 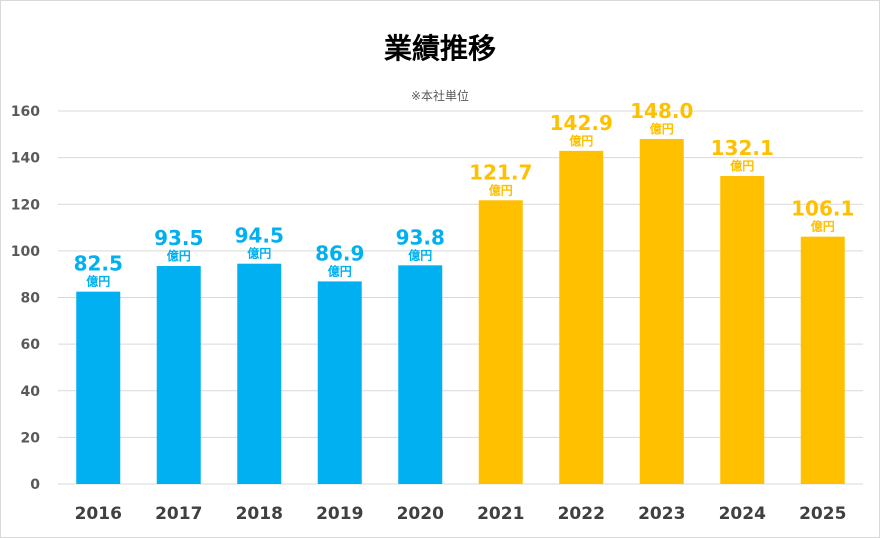 What do you see at coordinates (25, 205) in the screenshot?
I see `y-tick-label: 120` at bounding box center [25, 205].